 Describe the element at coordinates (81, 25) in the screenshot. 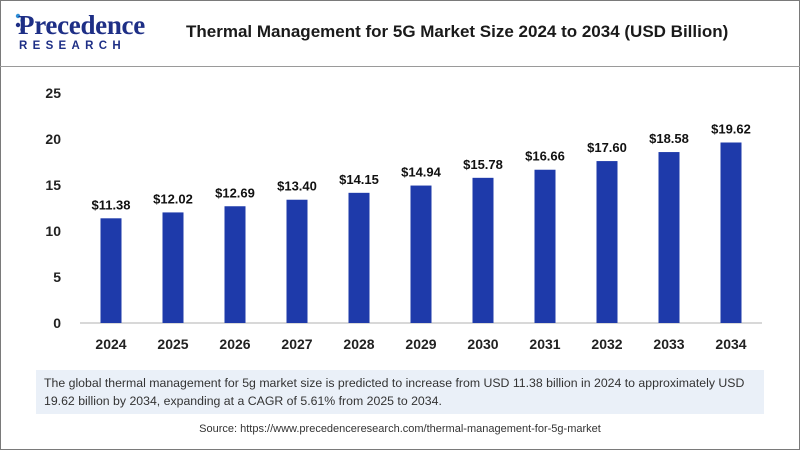

I see `logo-wordmark: Precedence` at that location.